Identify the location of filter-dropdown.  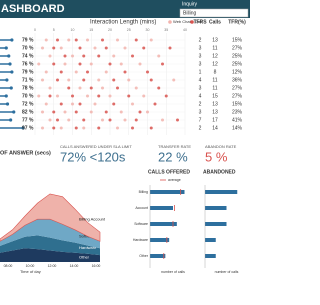
(214, 13).